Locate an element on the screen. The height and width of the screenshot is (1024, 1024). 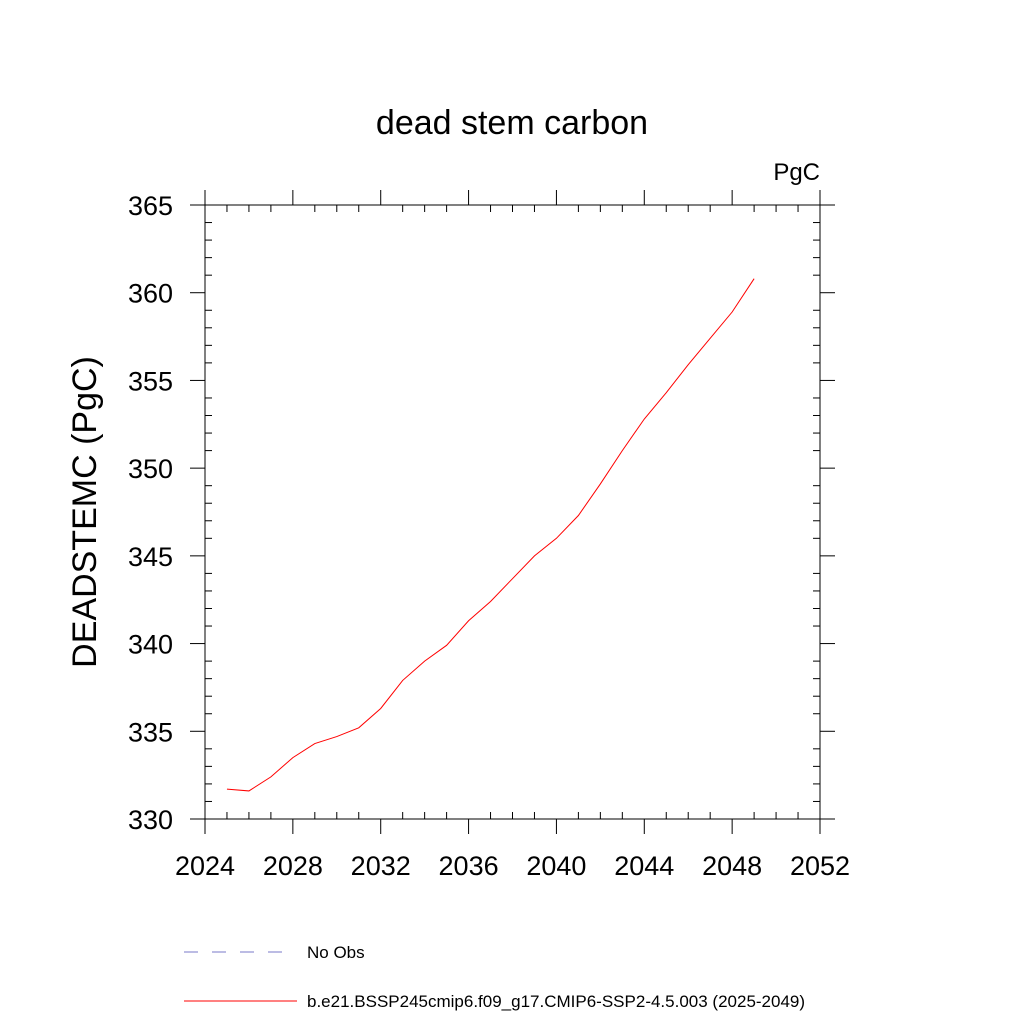
y-tick-label: 330 is located at coordinates (150, 820).